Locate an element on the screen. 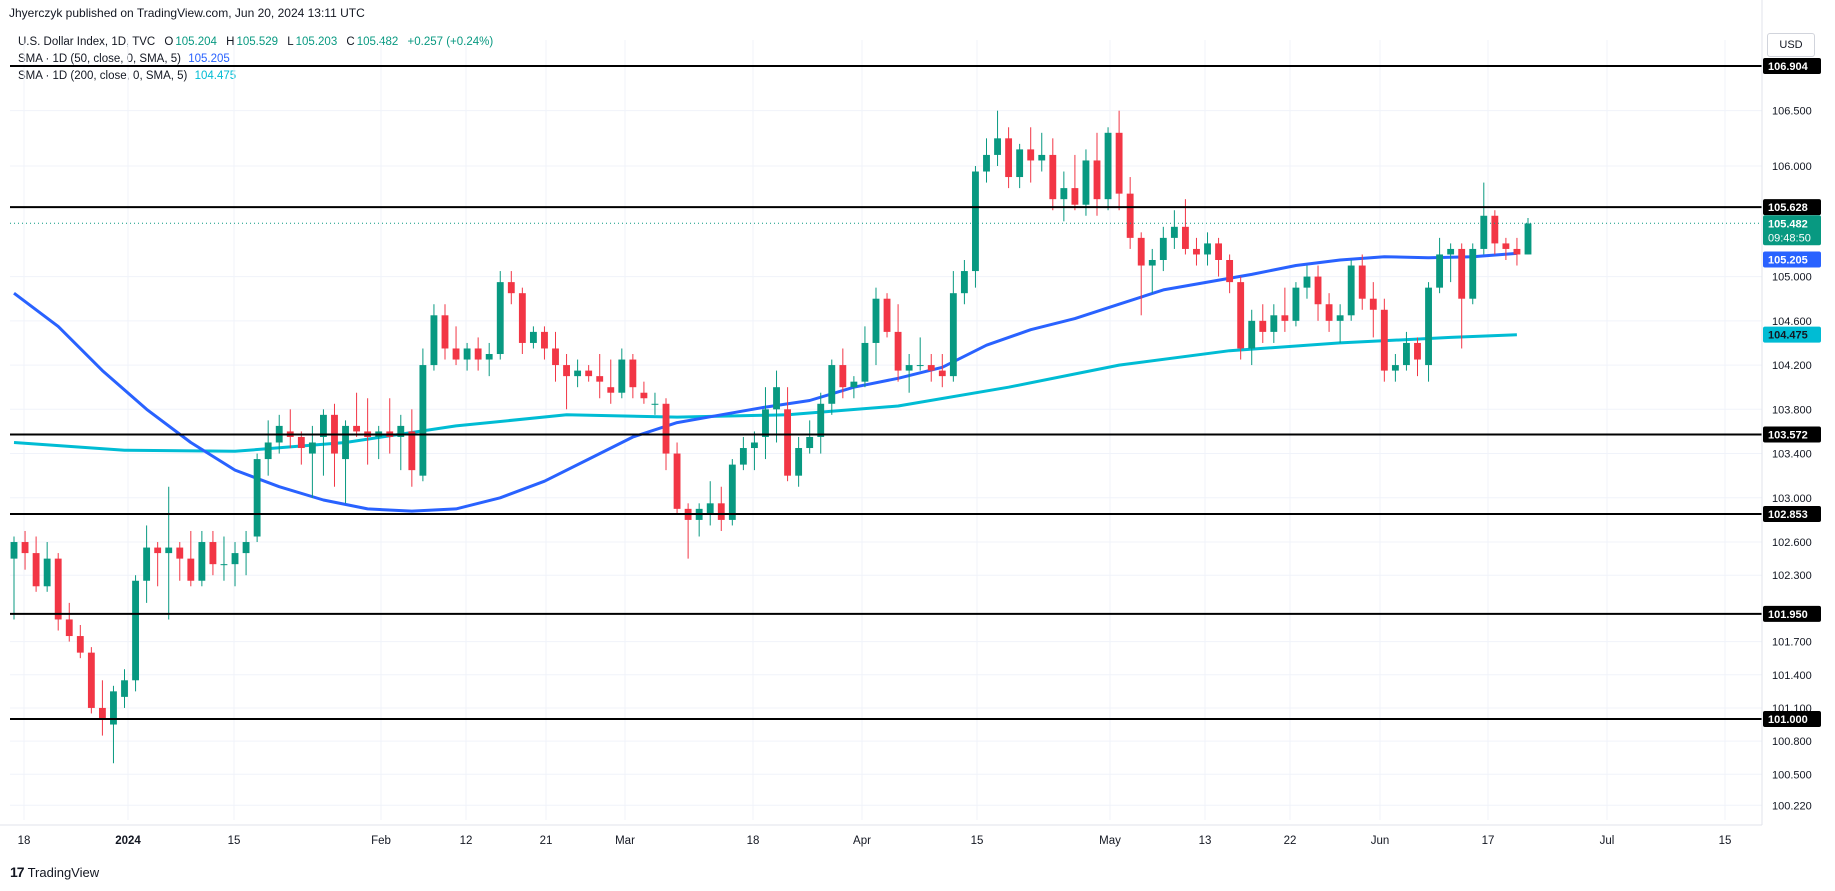 This screenshot has height=891, width=1835. sma200-axis-label: 104.475 is located at coordinates (1788, 336).